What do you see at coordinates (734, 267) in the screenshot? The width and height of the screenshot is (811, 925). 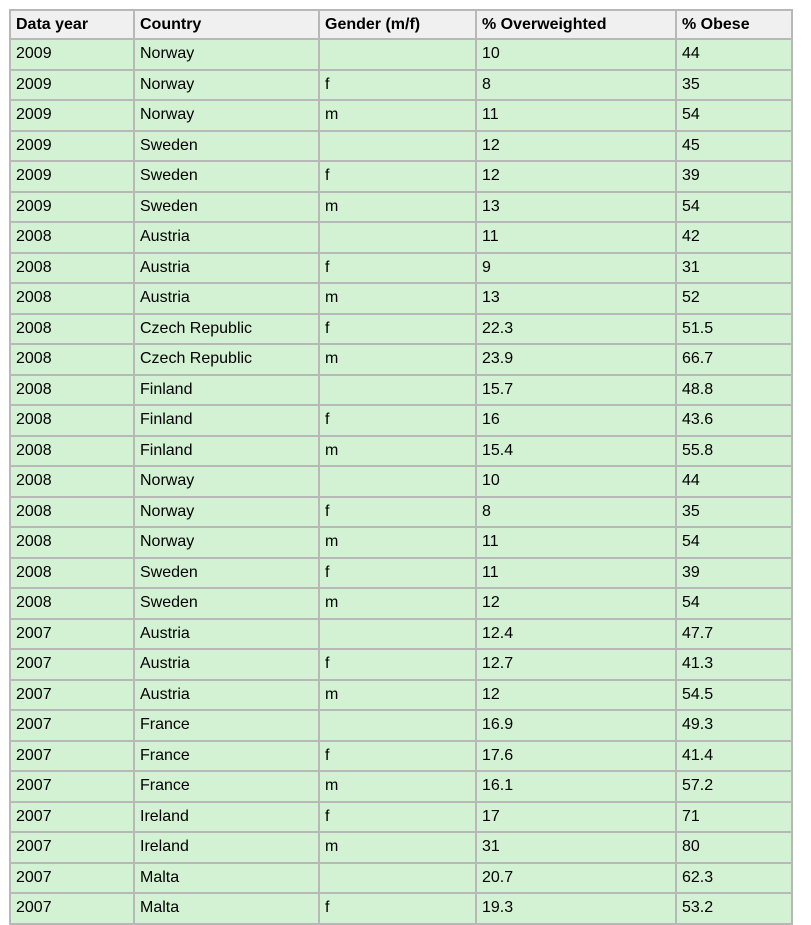 I see `cell-obese: 31` at bounding box center [734, 267].